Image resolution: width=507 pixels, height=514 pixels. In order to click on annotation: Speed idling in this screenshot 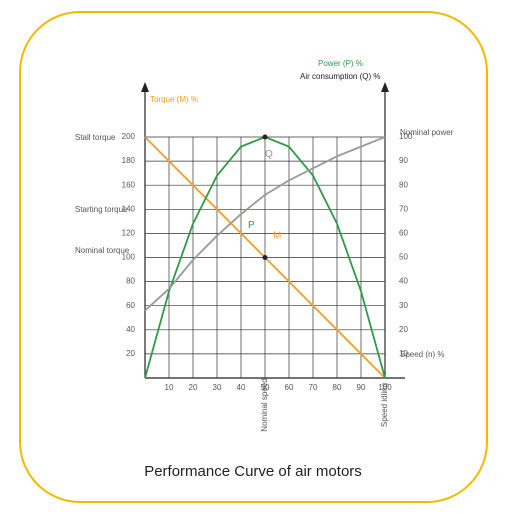, I will do `click(384, 405)`.